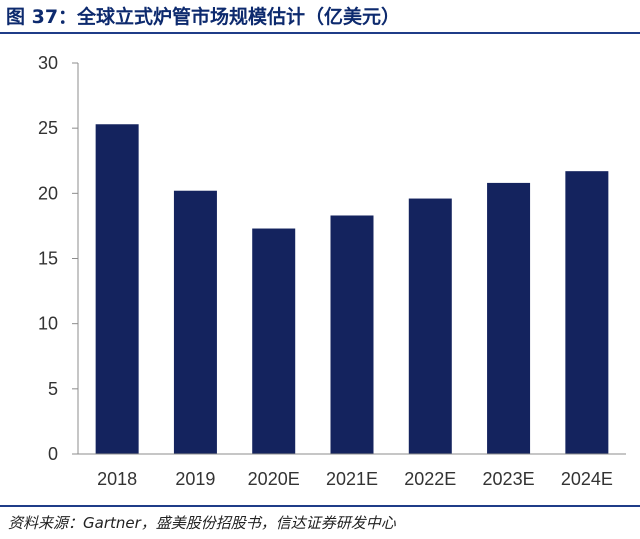  I want to click on y-tick-label: 5, so click(53, 389).